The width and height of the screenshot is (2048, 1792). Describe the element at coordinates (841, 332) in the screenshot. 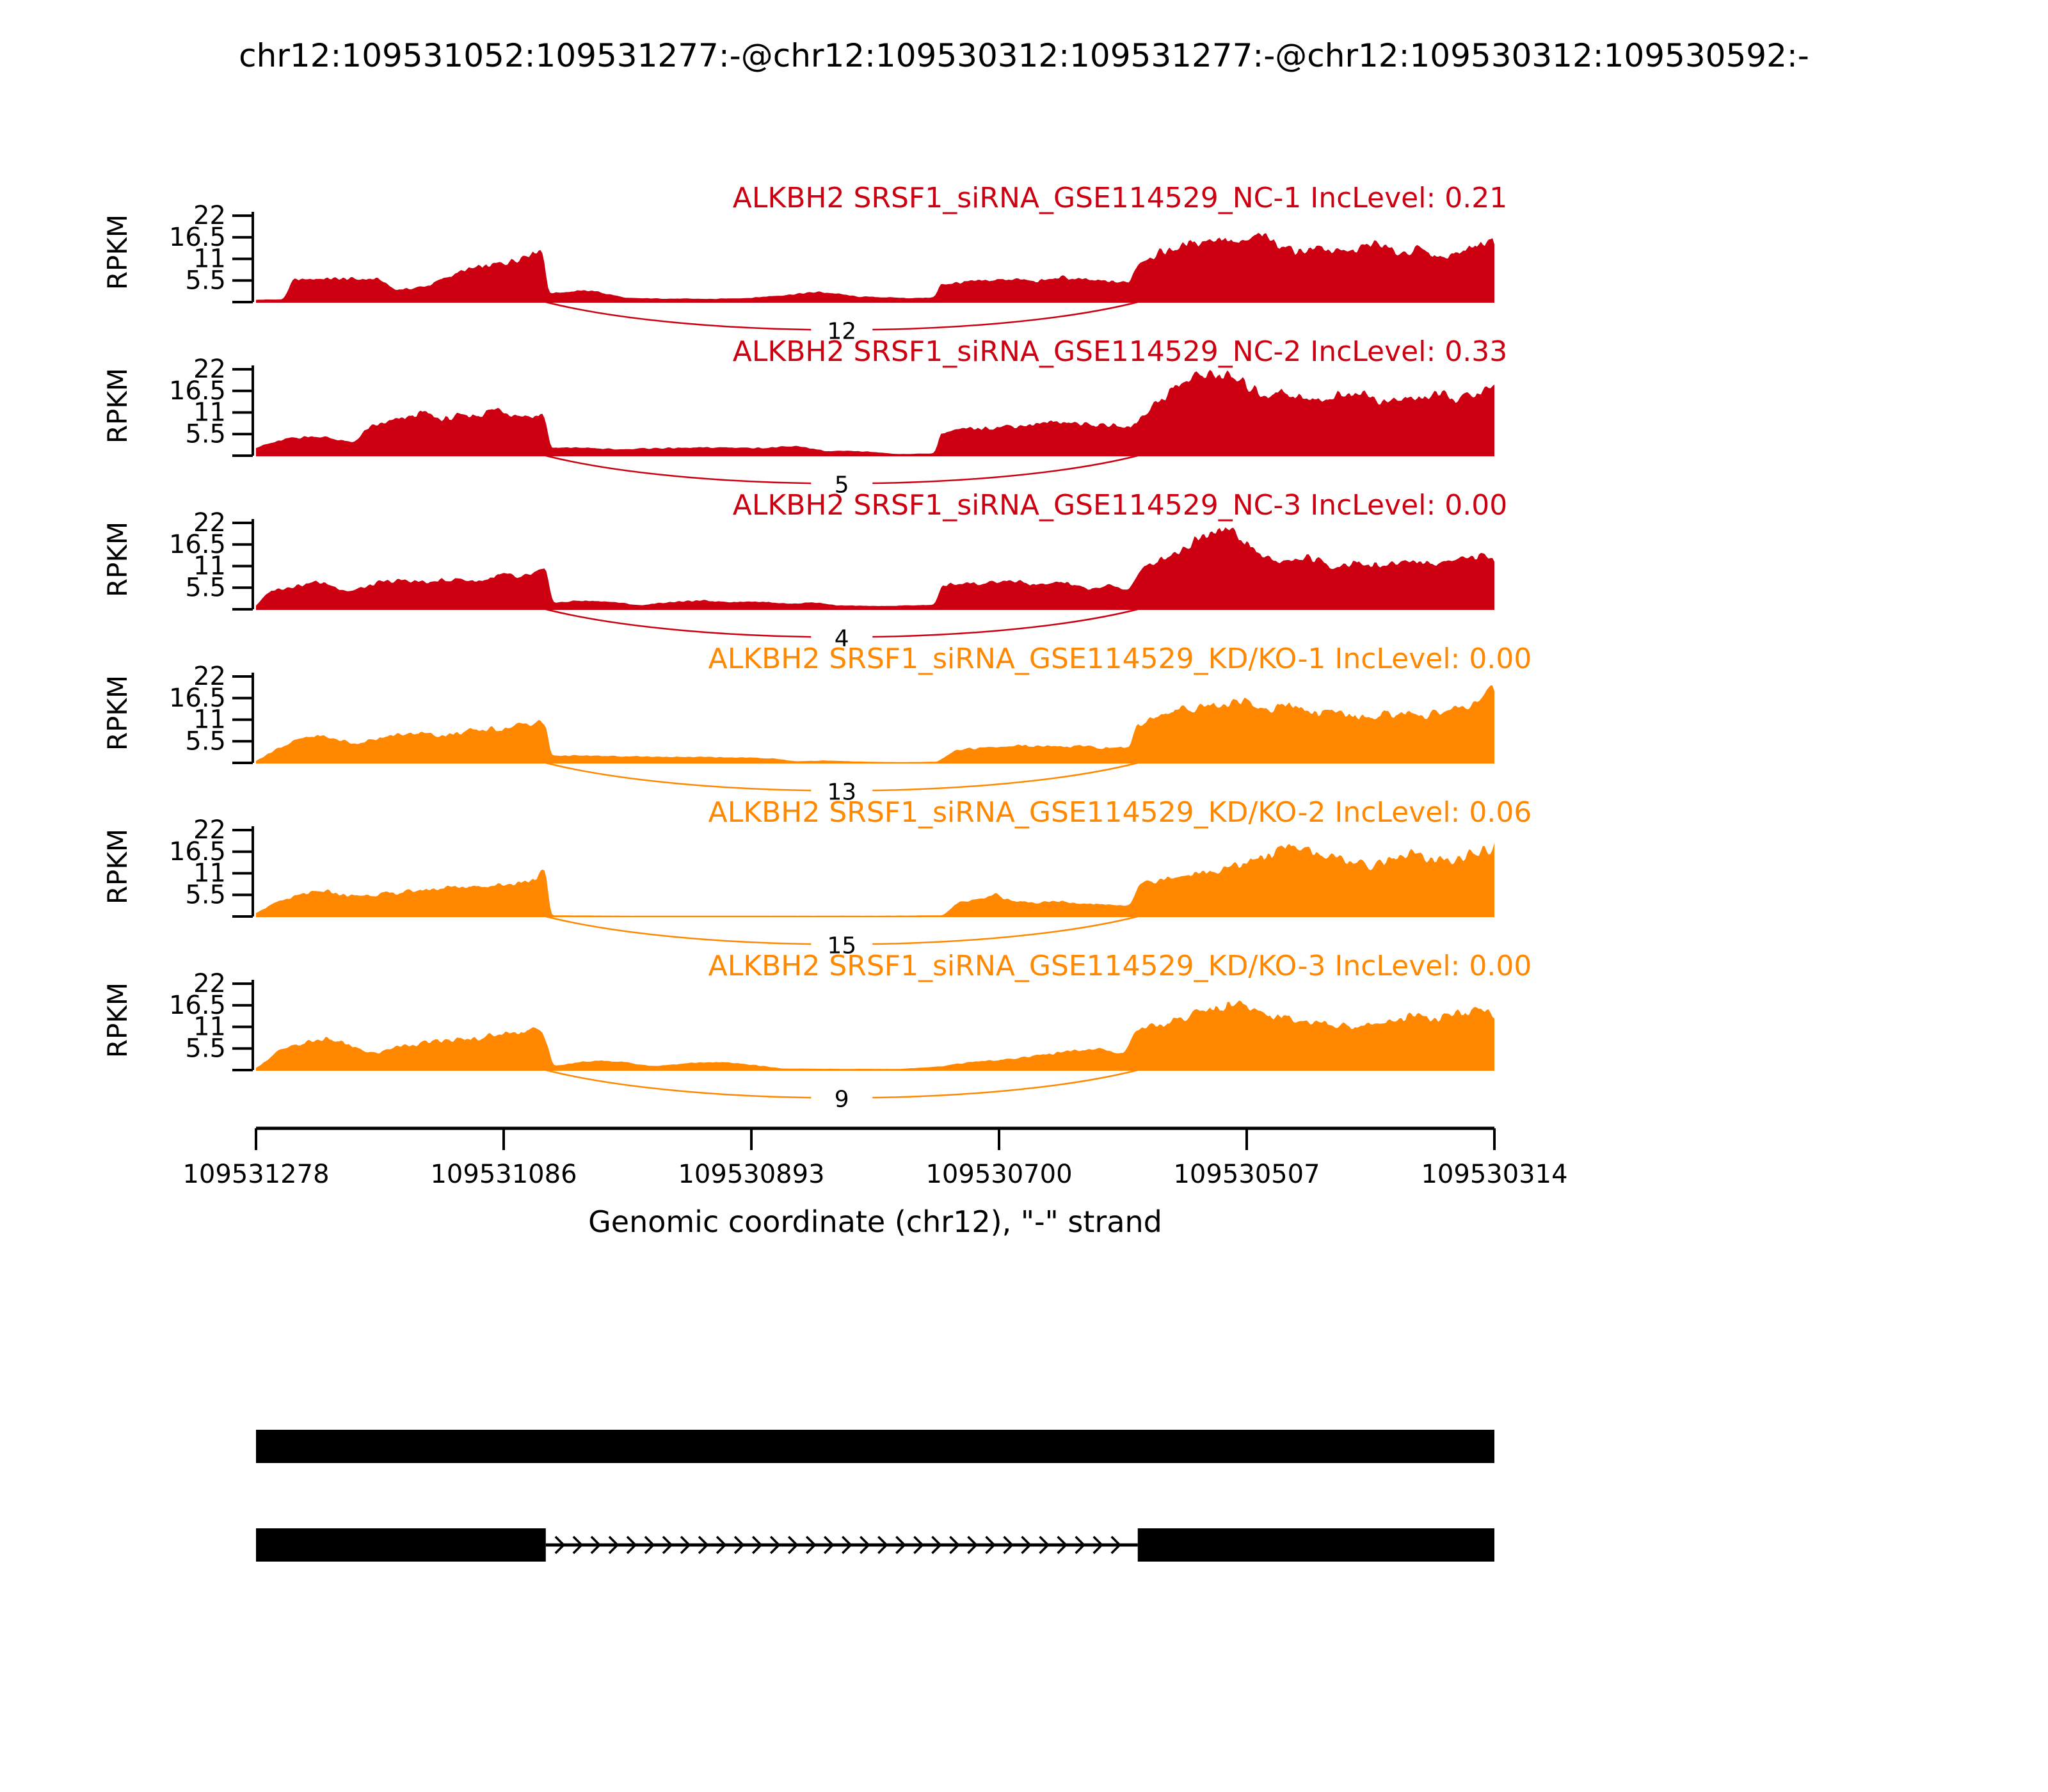

I see `junction-read-count: 12` at that location.